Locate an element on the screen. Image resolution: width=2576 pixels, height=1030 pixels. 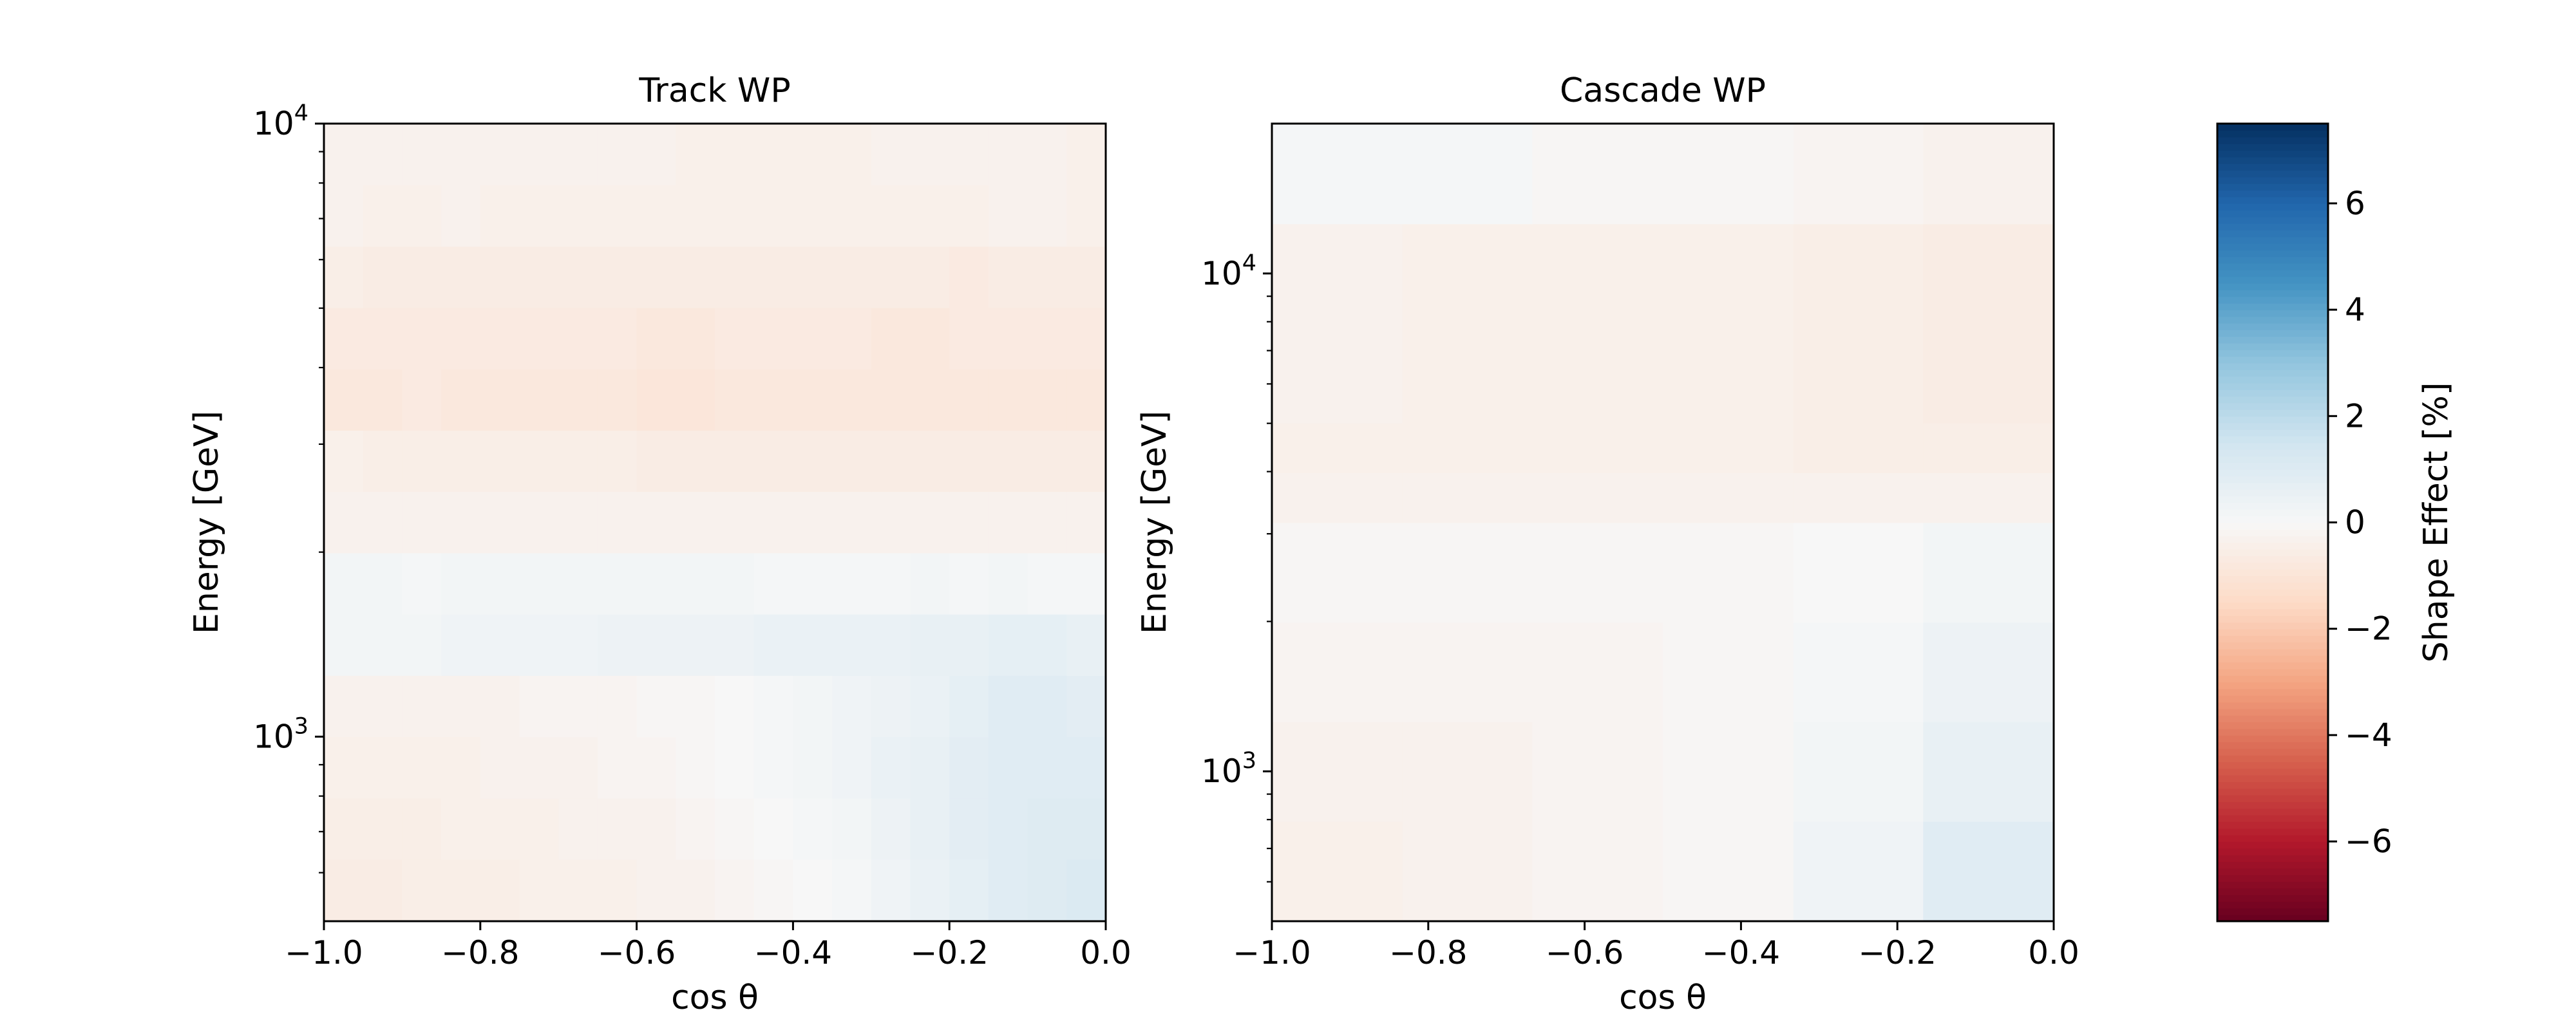
colorbar-tick-label: −2 is located at coordinates (2368, 629).